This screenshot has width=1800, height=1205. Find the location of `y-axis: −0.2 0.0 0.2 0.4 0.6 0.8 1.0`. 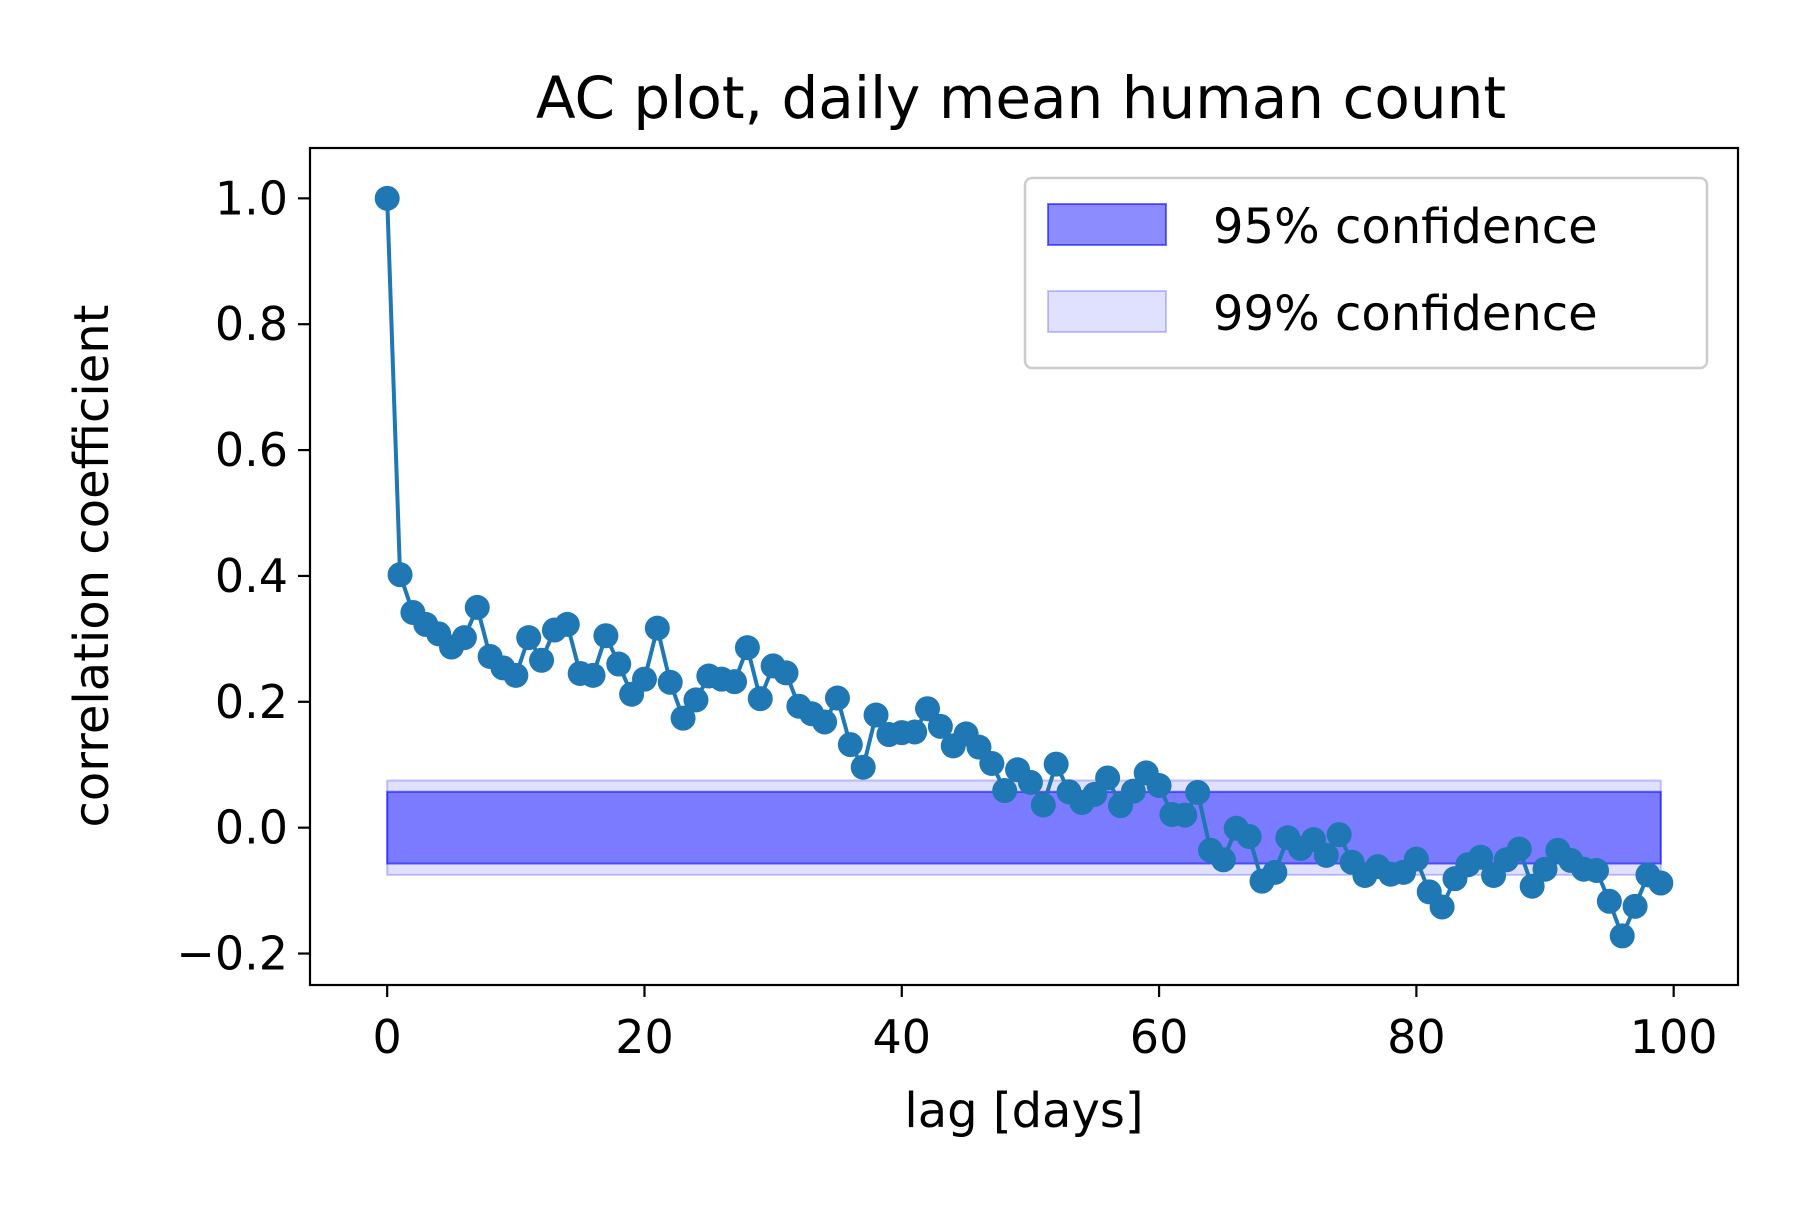

y-axis: −0.2 0.0 0.2 0.4 0.6 0.8 1.0 is located at coordinates (243, 576).